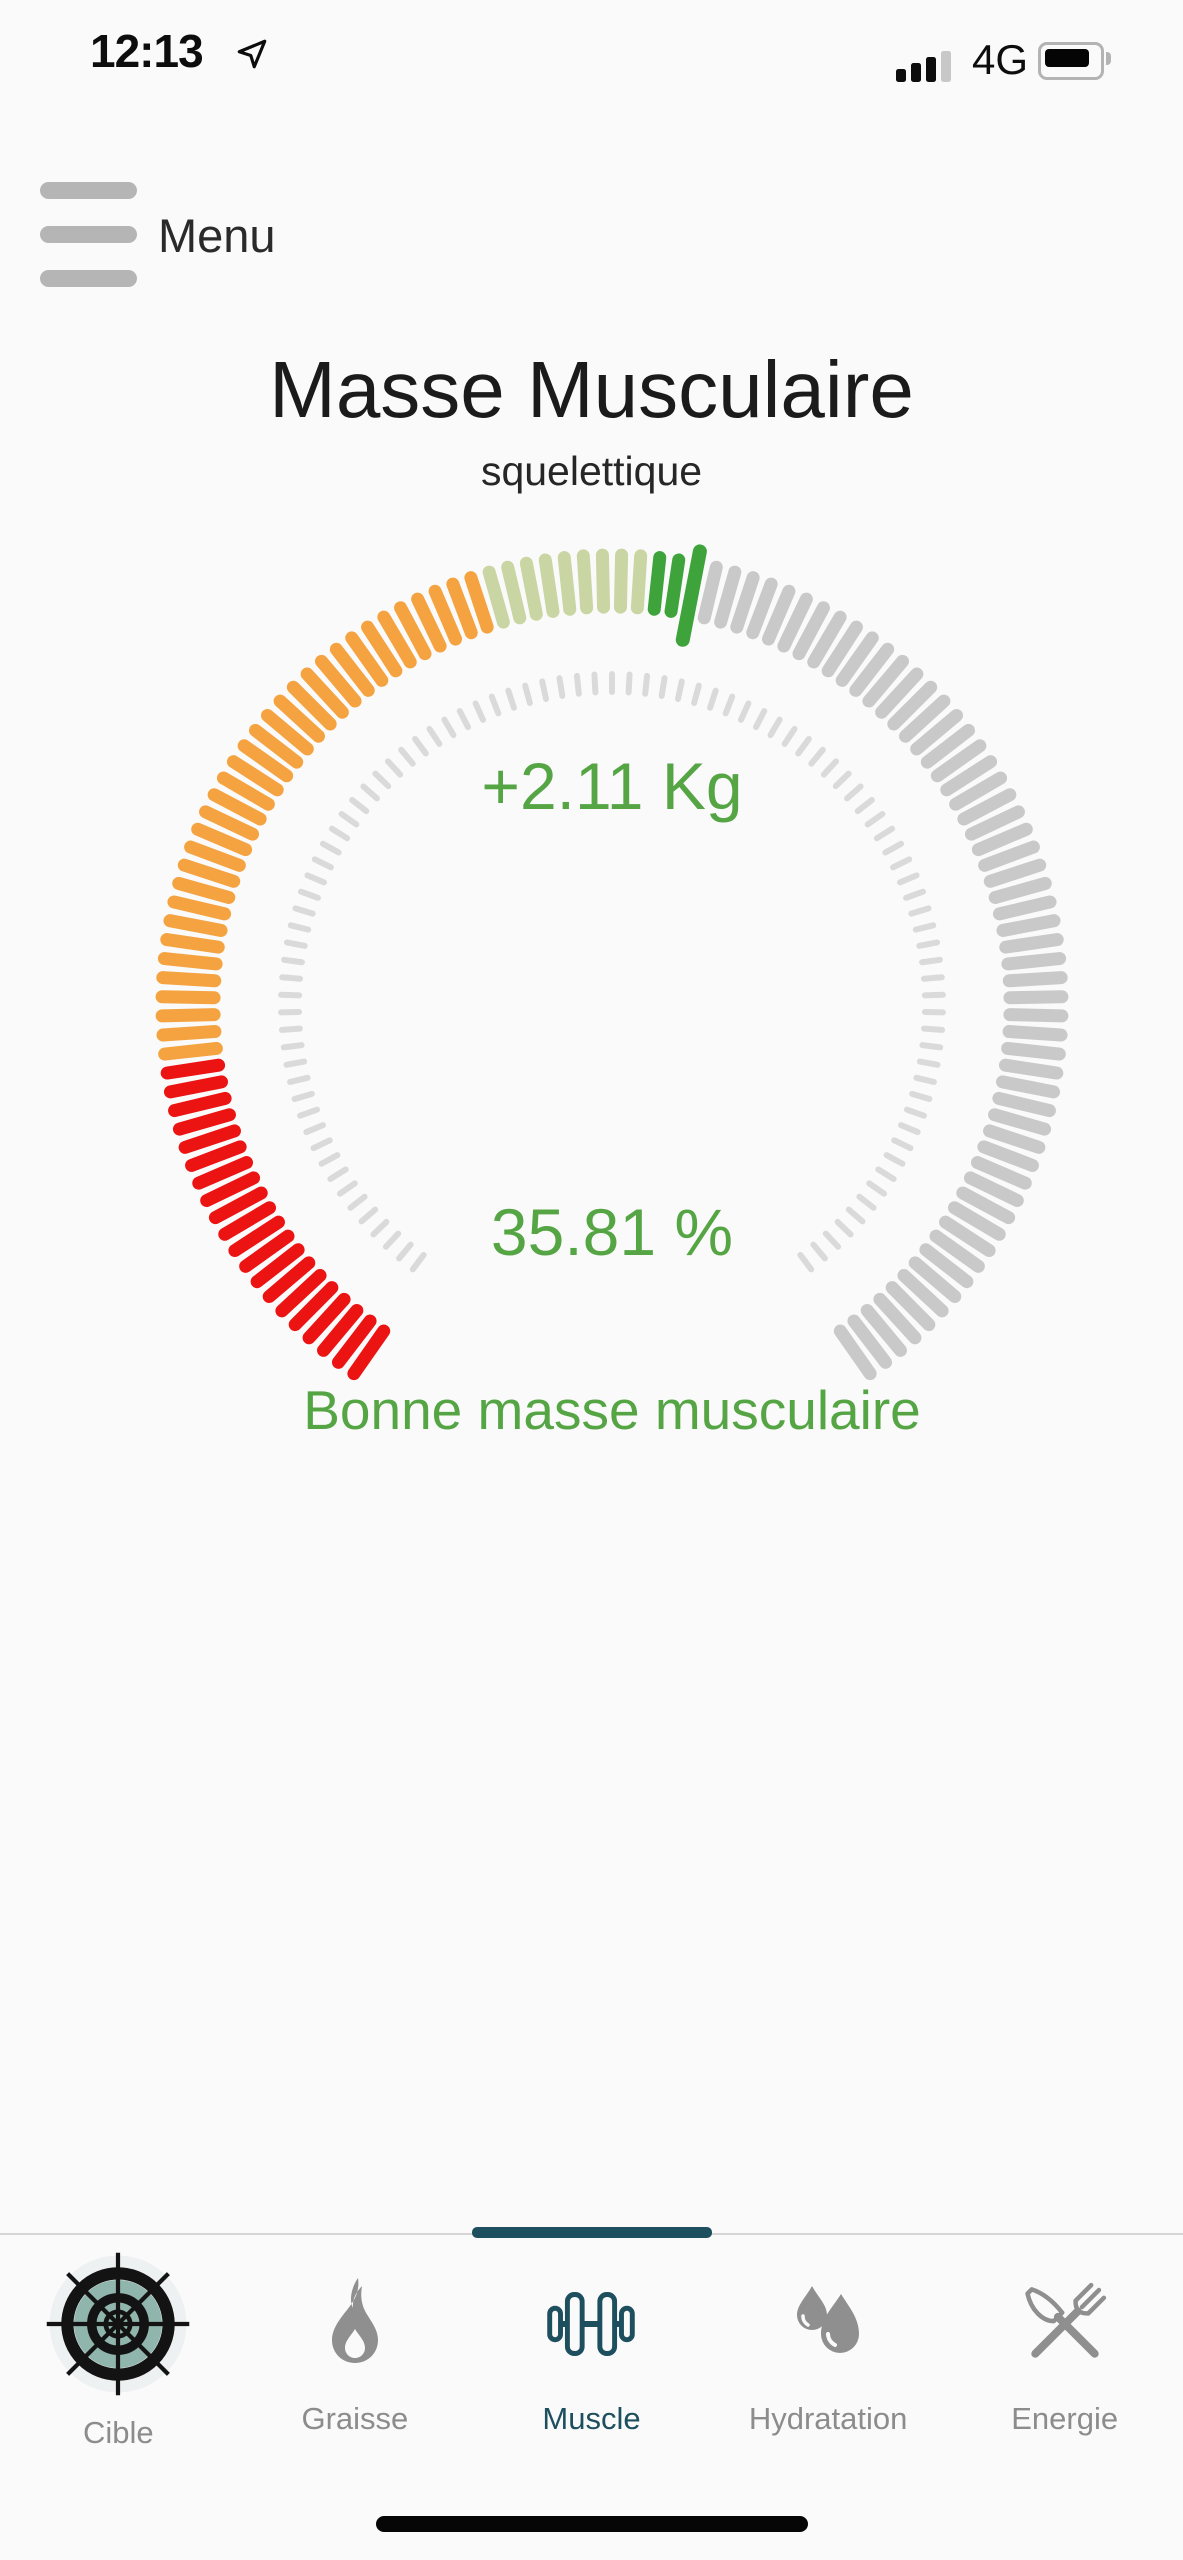 The width and height of the screenshot is (1183, 2560). I want to click on cutlery-icon, so click(1065, 2324).